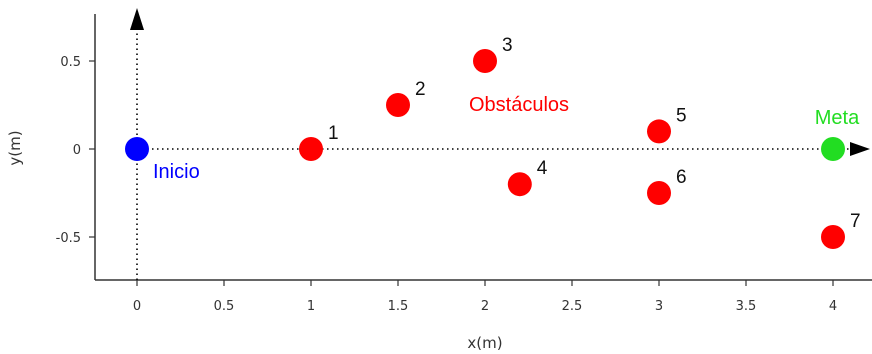  I want to click on right-arrow-icon, so click(860, 149).